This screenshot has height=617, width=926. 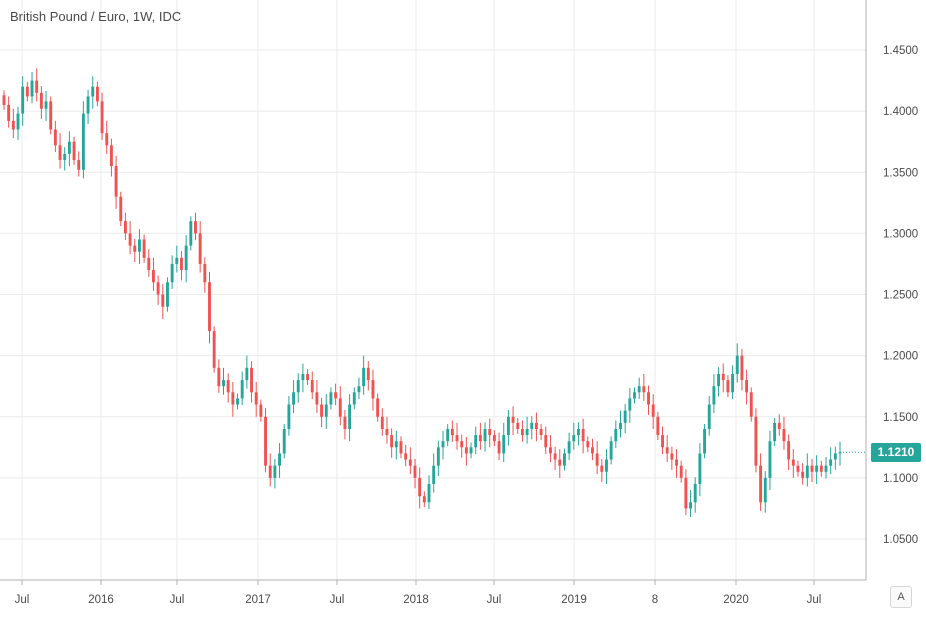 What do you see at coordinates (901, 597) in the screenshot?
I see `auto-scale-button: A` at bounding box center [901, 597].